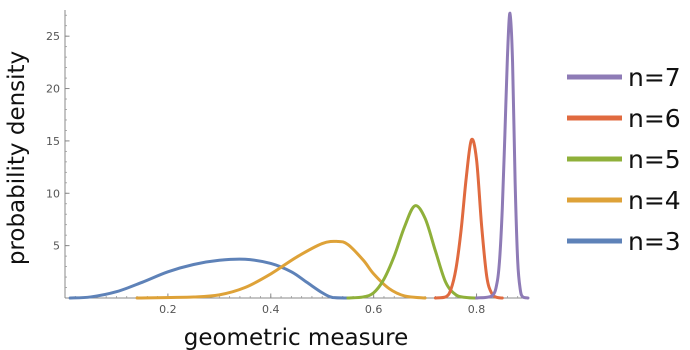  I want to click on x-tick-label: 0.4, so click(271, 309).